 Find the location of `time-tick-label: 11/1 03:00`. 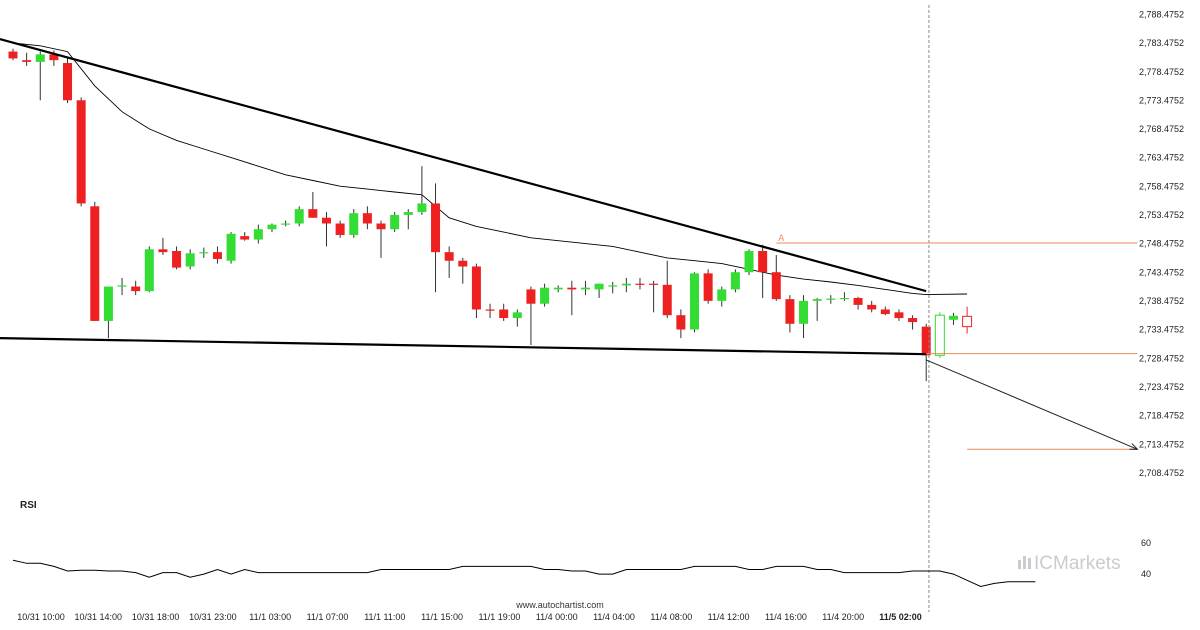

time-tick-label: 11/1 03:00 is located at coordinates (270, 617).